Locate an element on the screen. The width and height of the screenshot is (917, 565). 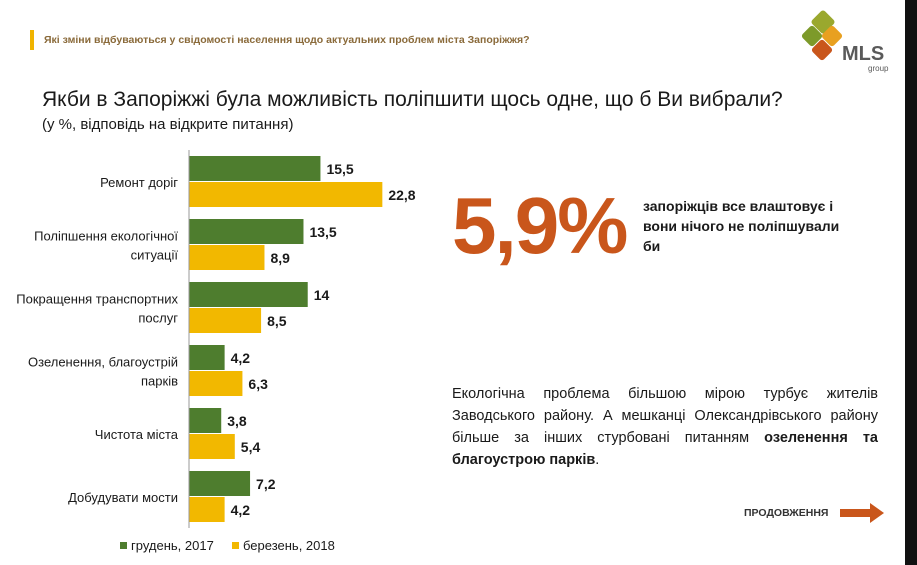
category-label: Чистота міста is located at coordinates (137, 434).